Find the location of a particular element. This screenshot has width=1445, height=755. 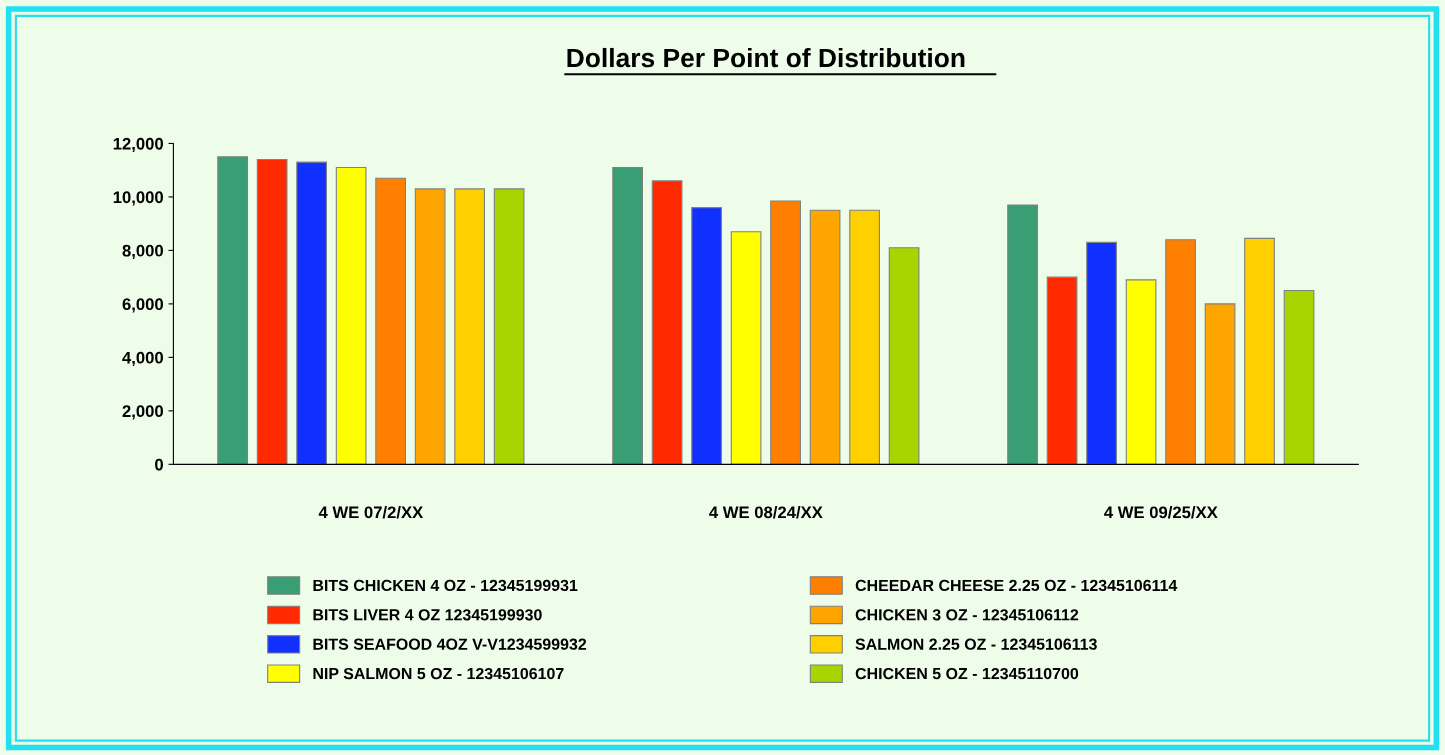

y-tick-label: 8,000 is located at coordinates (142, 252).